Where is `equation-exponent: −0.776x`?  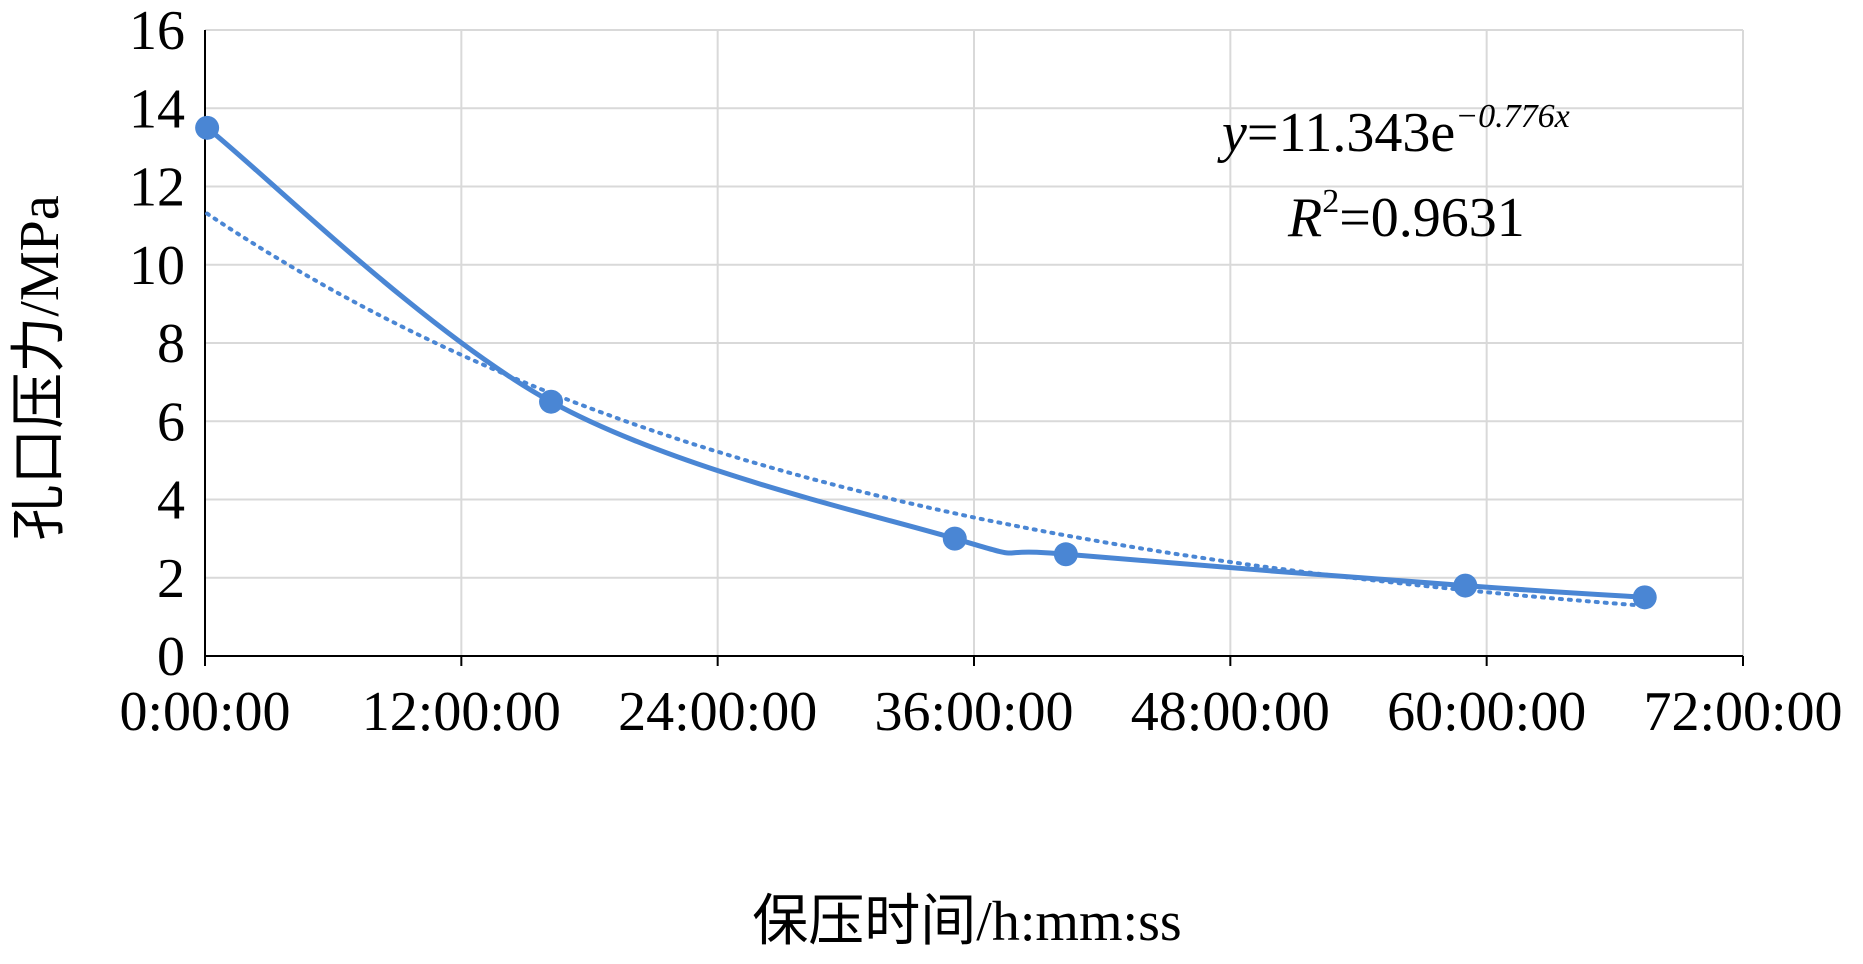 equation-exponent: −0.776x is located at coordinates (1512, 116).